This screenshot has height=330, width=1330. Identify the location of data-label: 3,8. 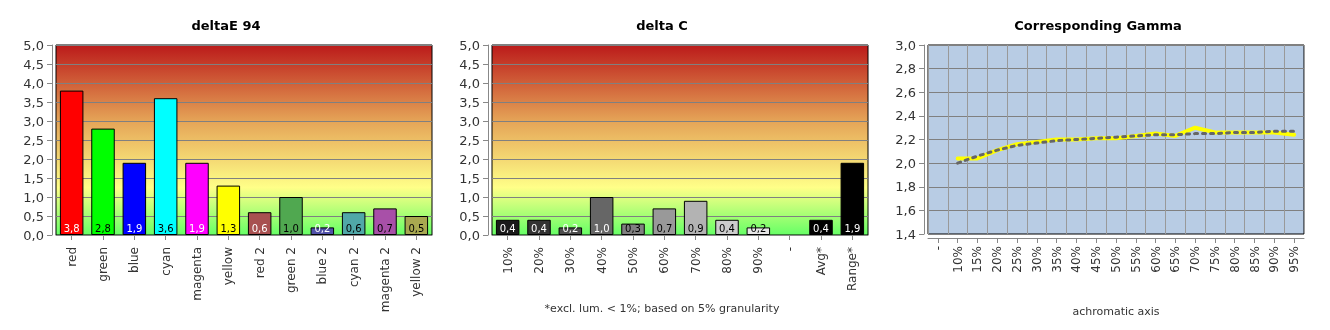
(71, 228).